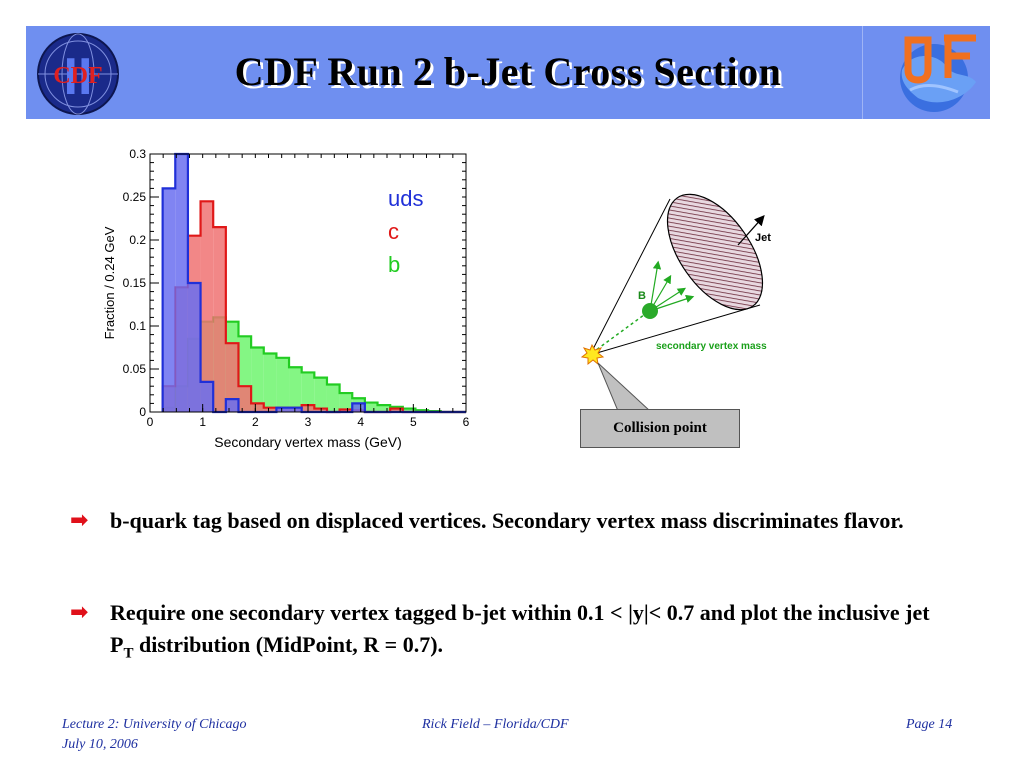 Image resolution: width=1024 pixels, height=768 pixels. What do you see at coordinates (660, 428) in the screenshot?
I see `collision-point-callout: Collision point` at bounding box center [660, 428].